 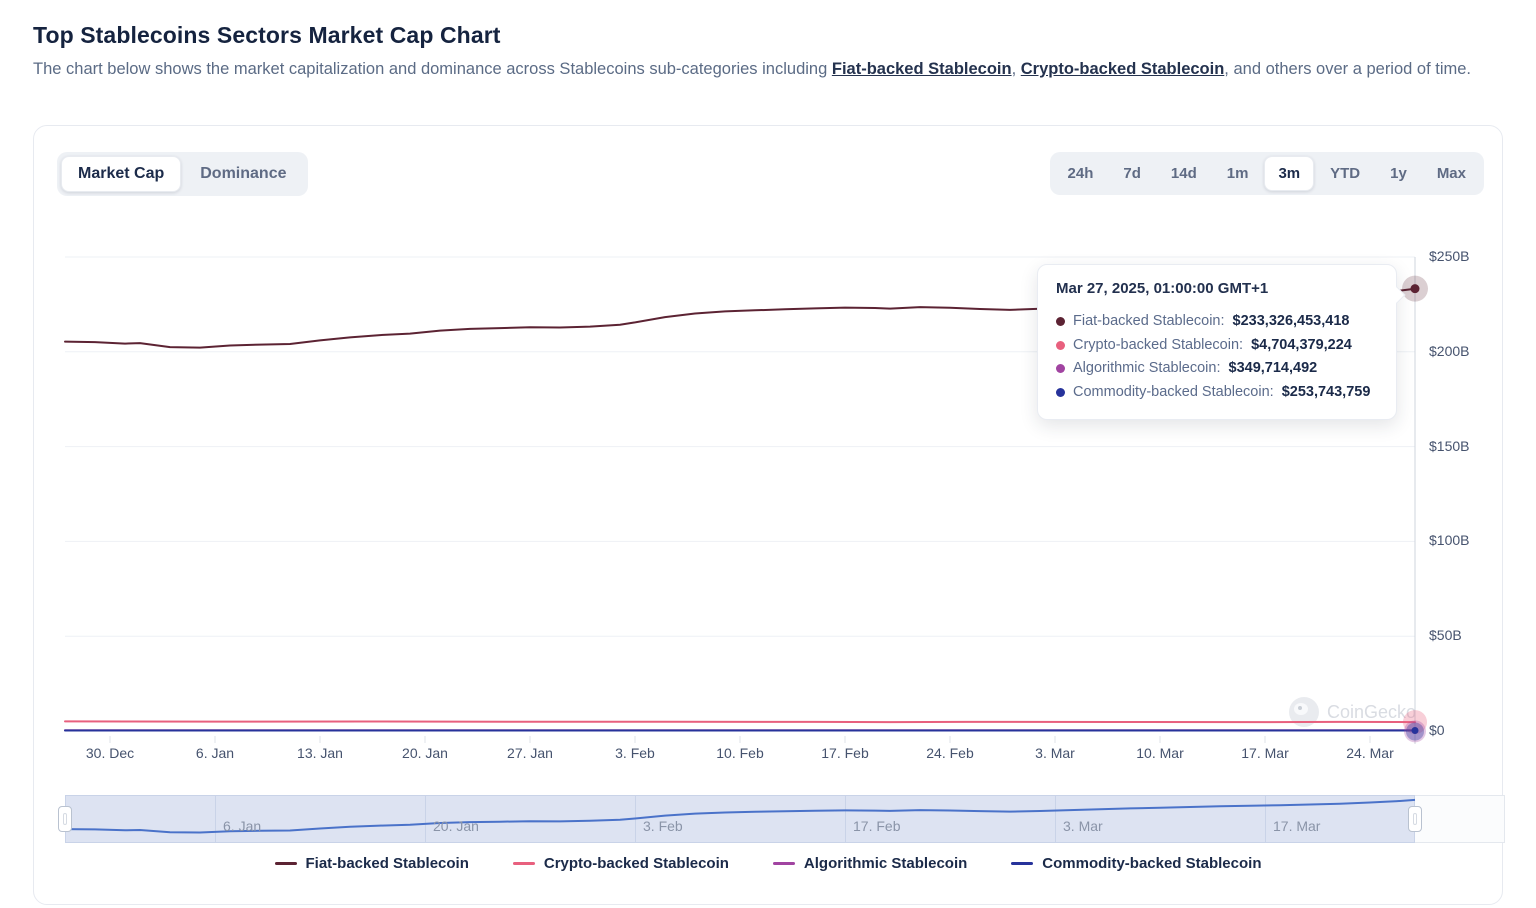 What do you see at coordinates (1348, 69) in the screenshot?
I see `description-text-end: , and others over a period of time.` at bounding box center [1348, 69].